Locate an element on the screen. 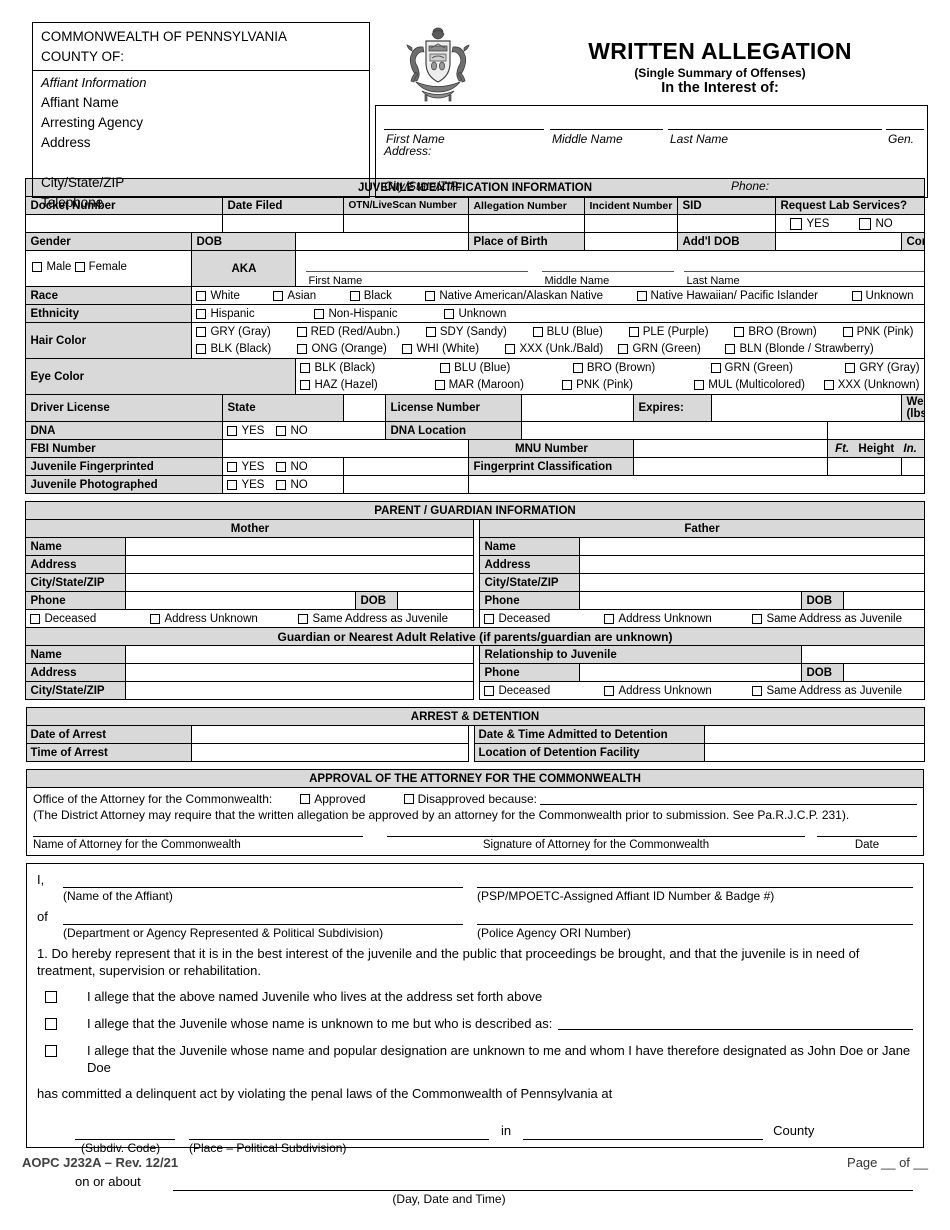 The image size is (950, 1230). place-political-subdivision-input is located at coordinates (339, 1132).